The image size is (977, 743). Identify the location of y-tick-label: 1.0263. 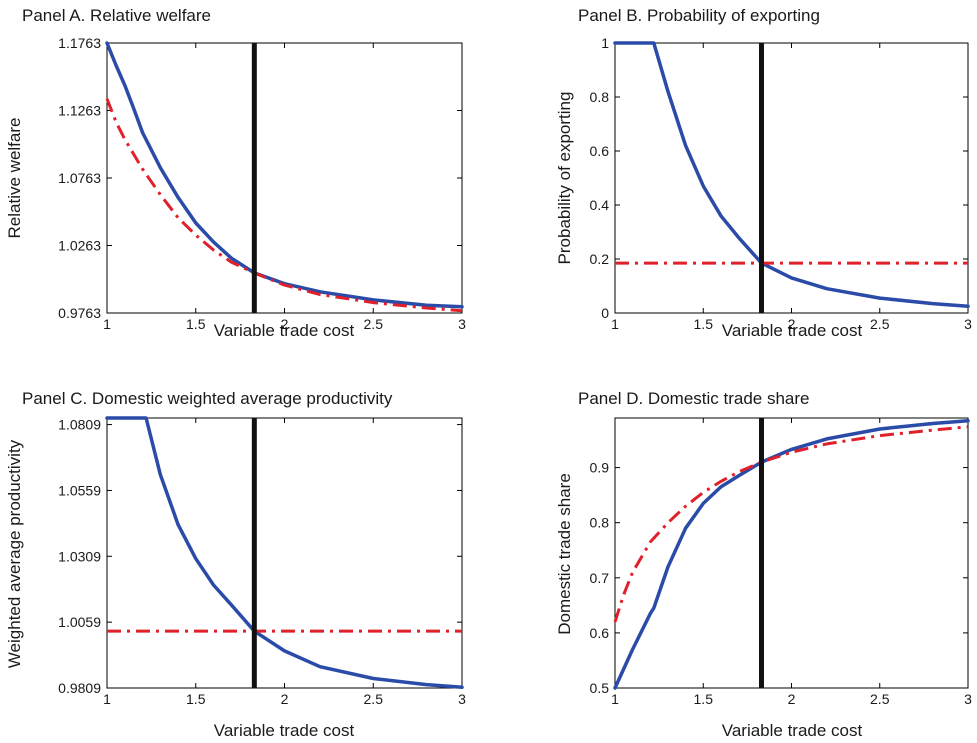
(79, 246).